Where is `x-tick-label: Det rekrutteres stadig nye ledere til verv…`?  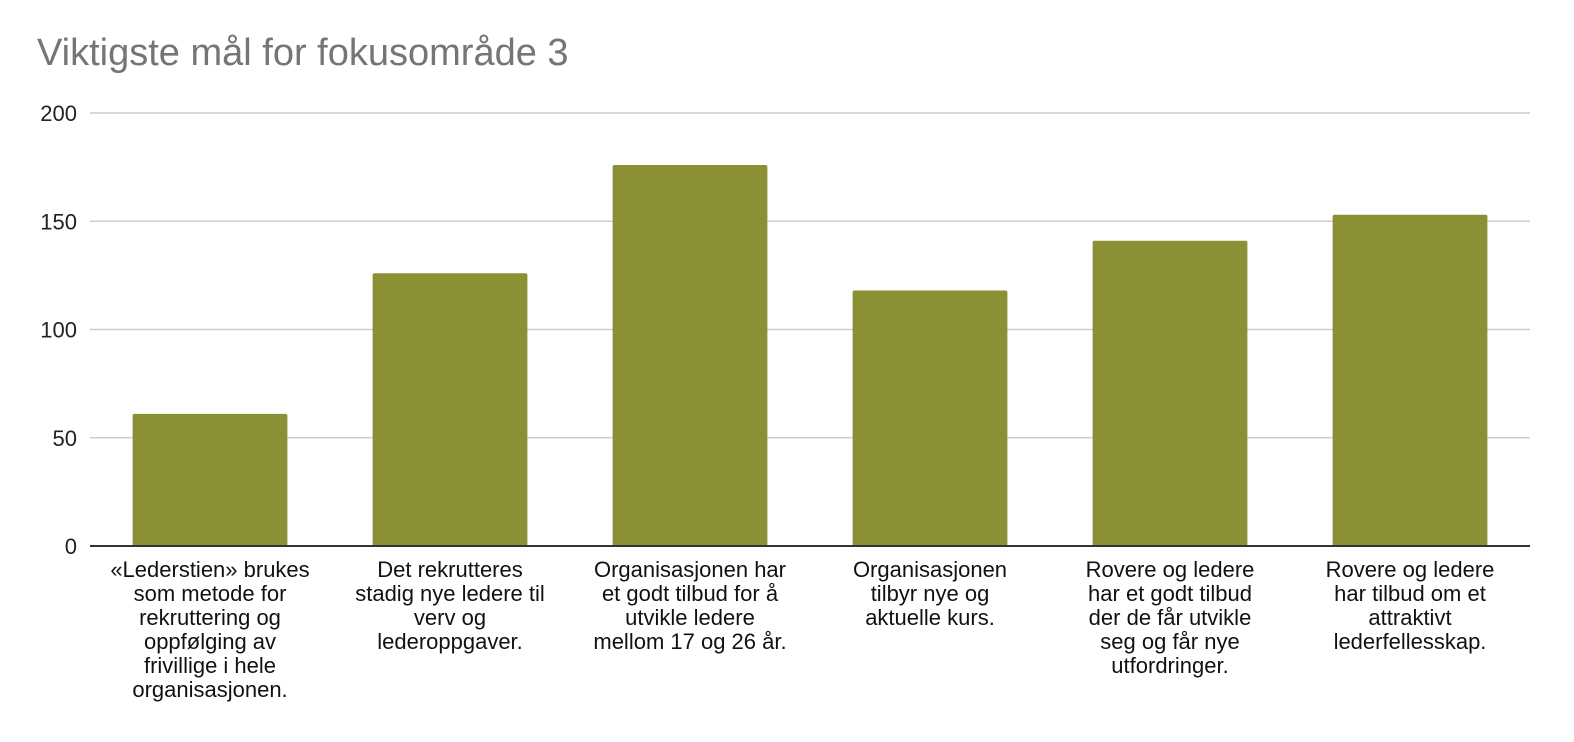
x-tick-label: Det rekrutteres stadig nye ledere til verv… is located at coordinates (450, 606).